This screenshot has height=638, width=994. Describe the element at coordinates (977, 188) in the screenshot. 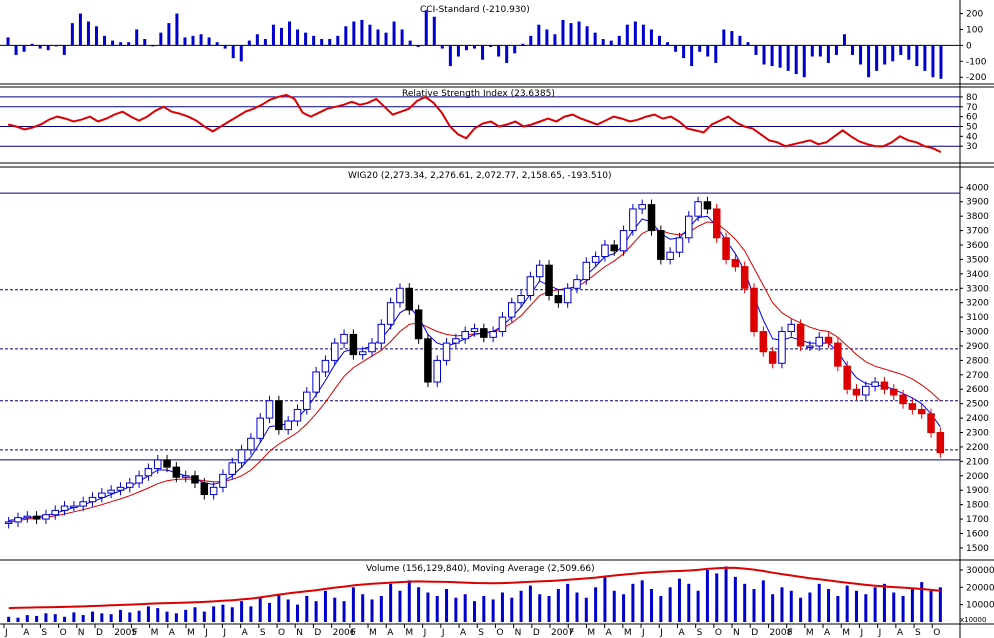

I see `price-y-tick-label: 4000` at that location.